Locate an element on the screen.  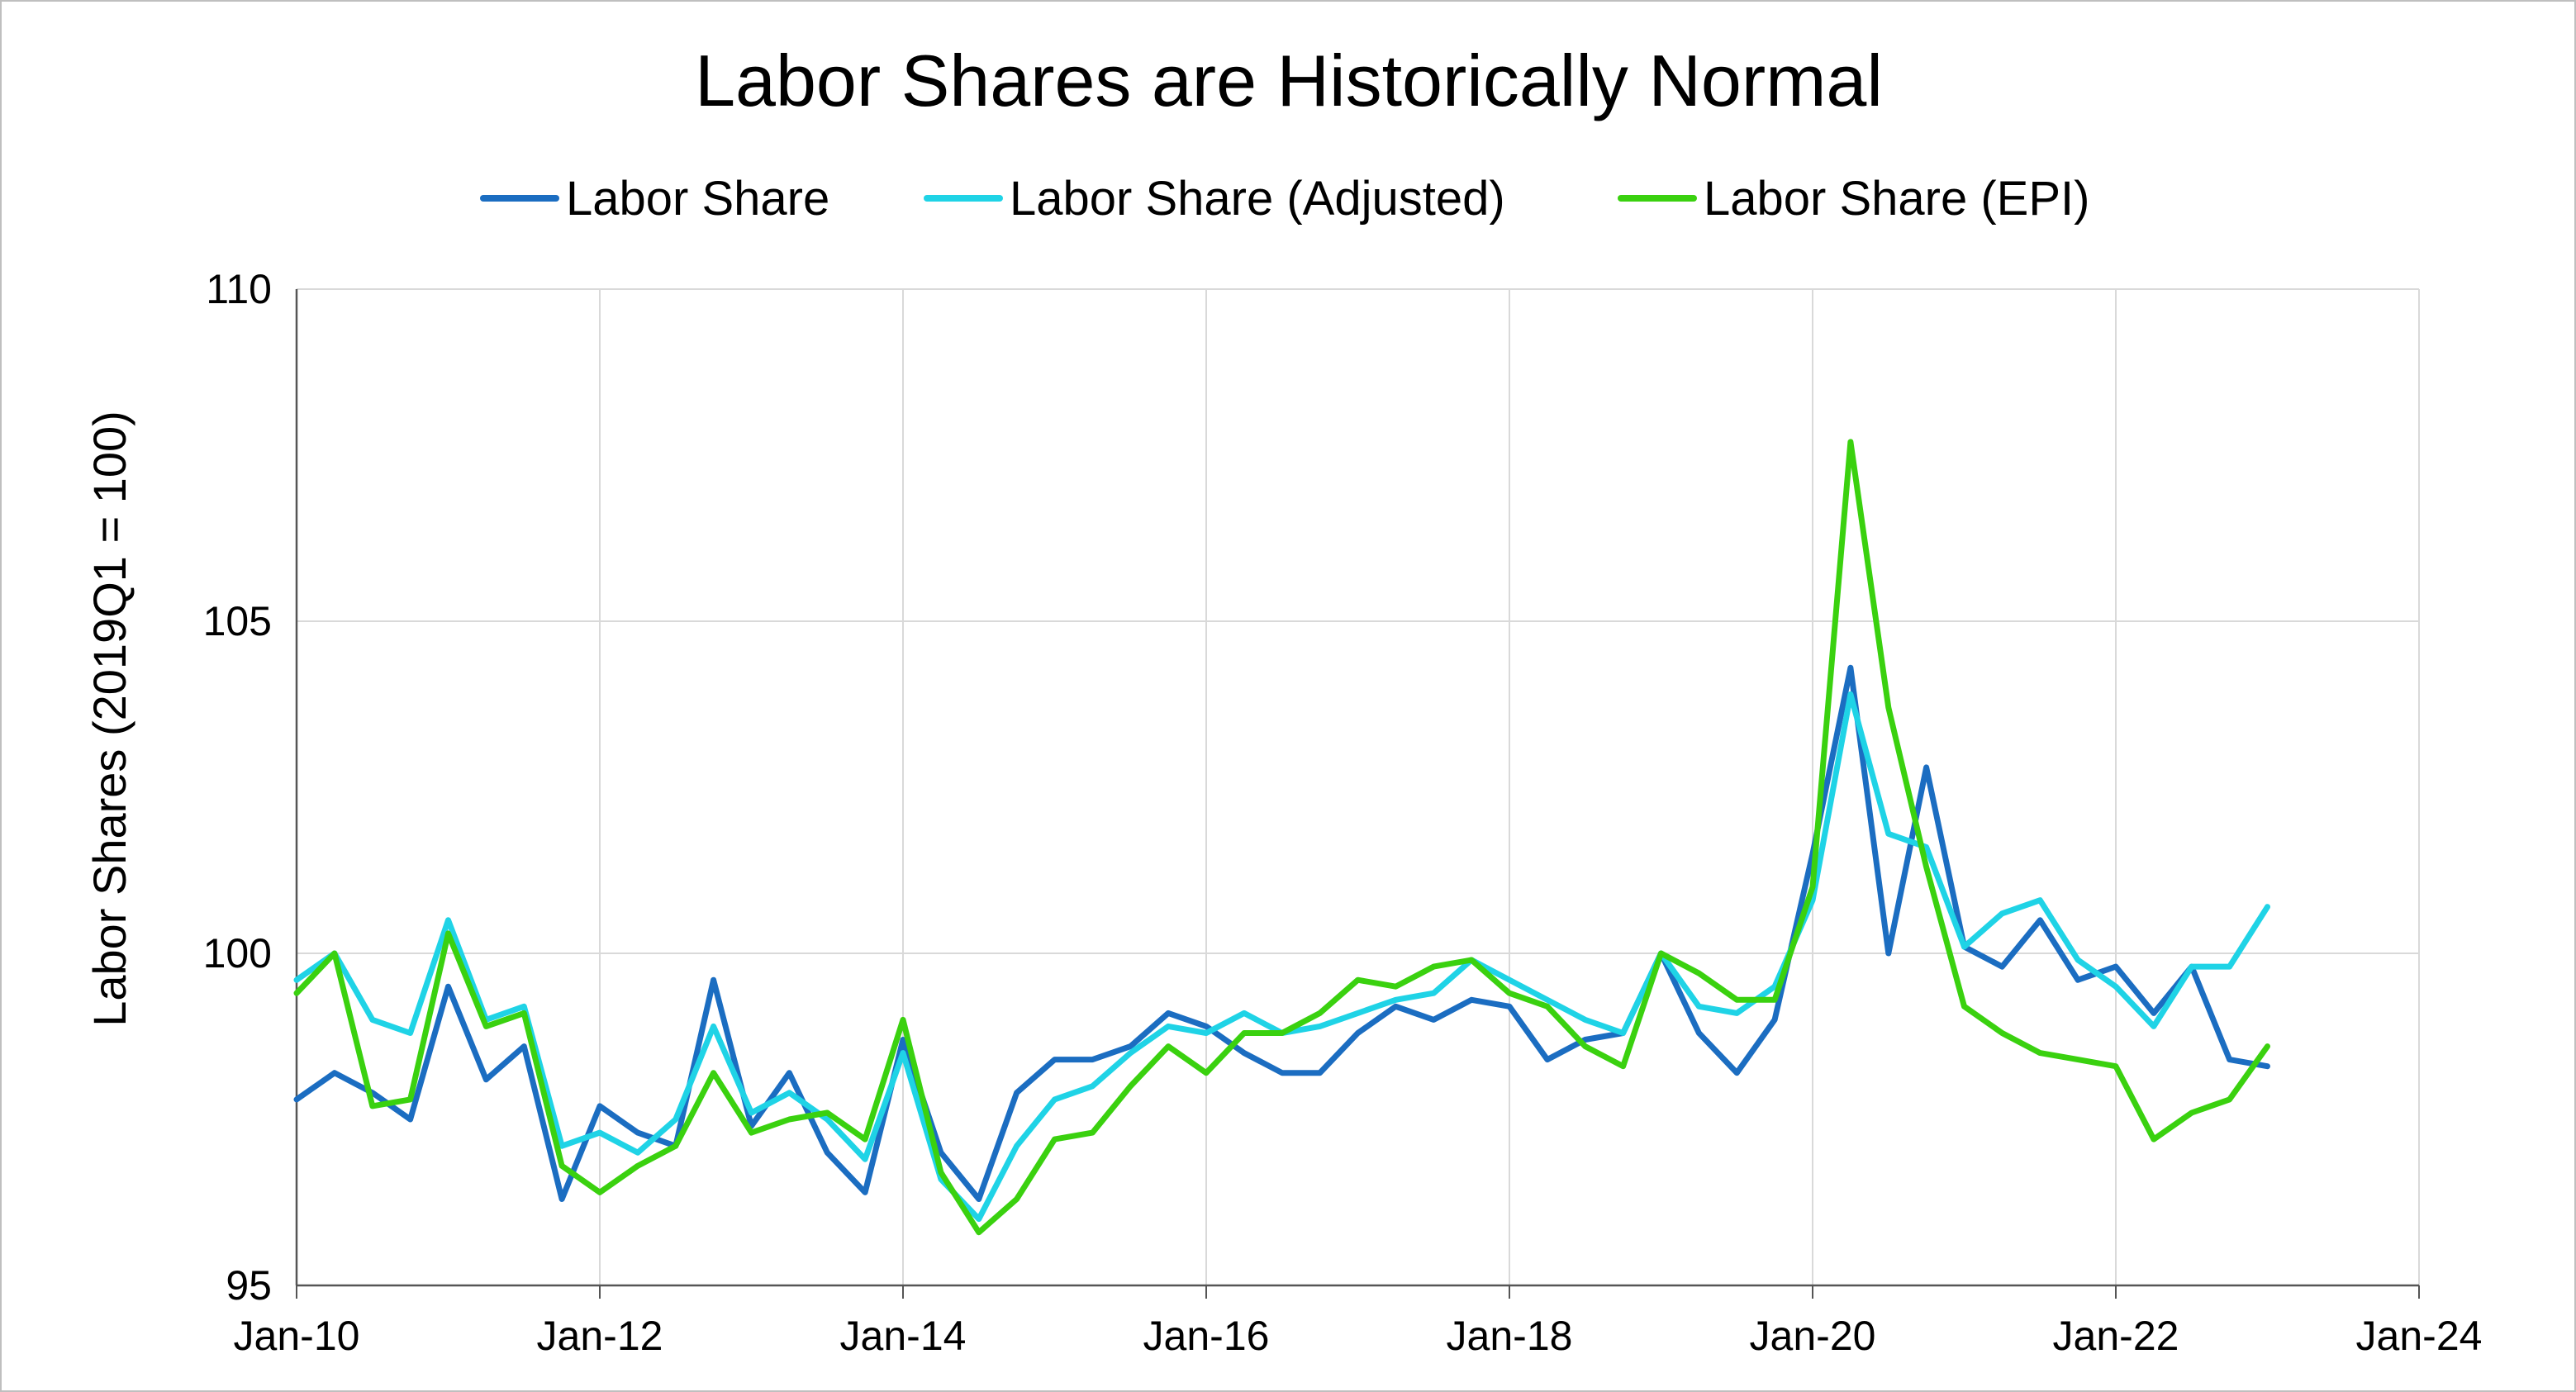
y-tick-label: 95 is located at coordinates (249, 1285).